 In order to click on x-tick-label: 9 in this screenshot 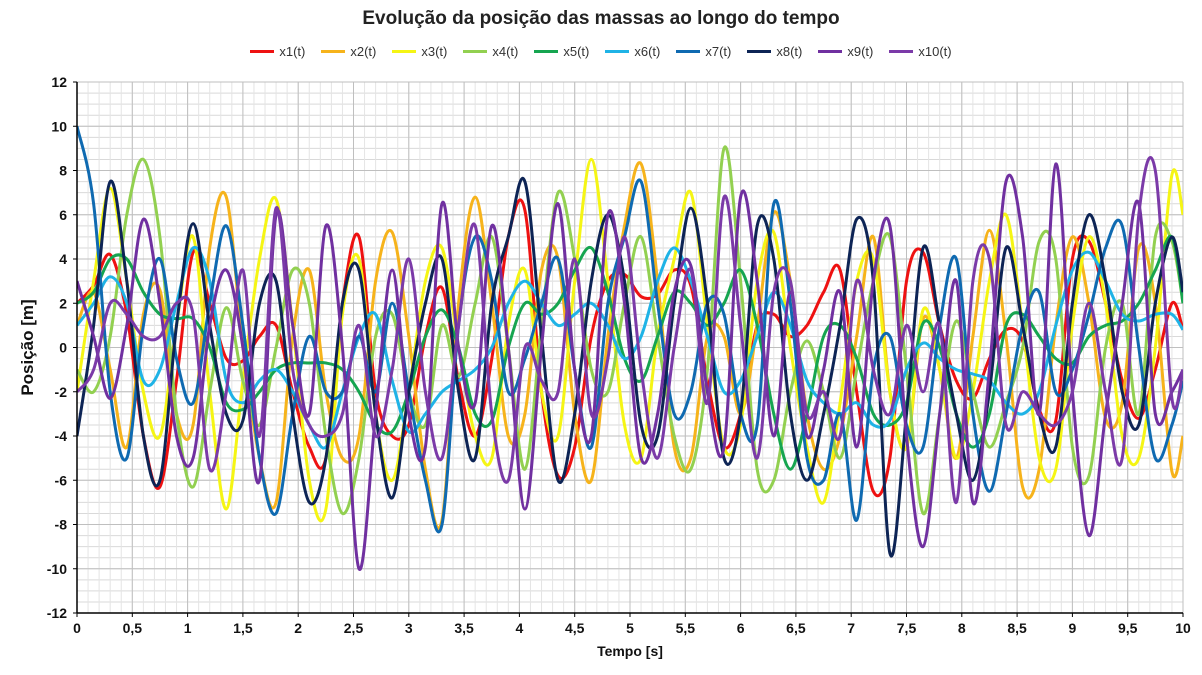, I will do `click(1073, 628)`.